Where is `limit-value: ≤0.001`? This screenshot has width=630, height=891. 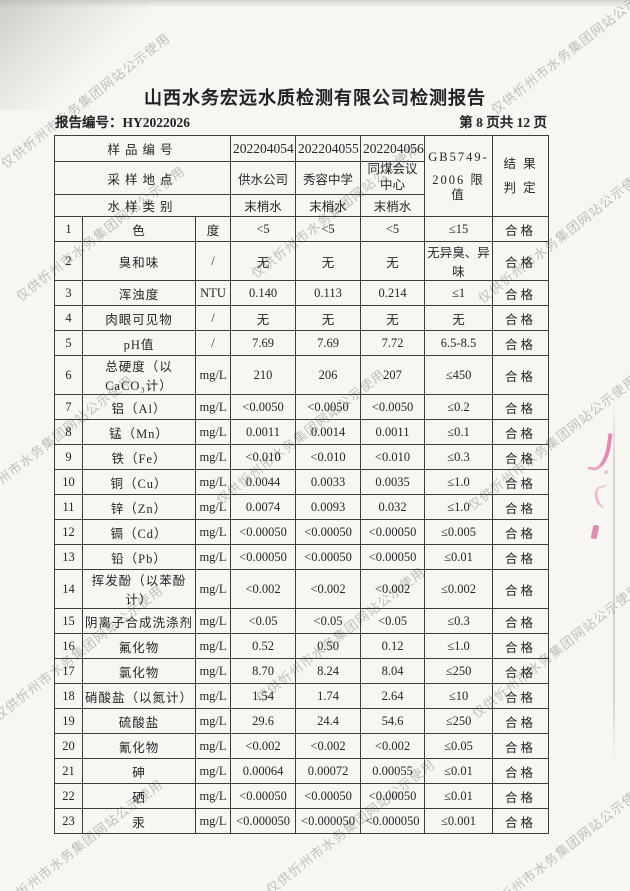
limit-value: ≤0.001 is located at coordinates (459, 821).